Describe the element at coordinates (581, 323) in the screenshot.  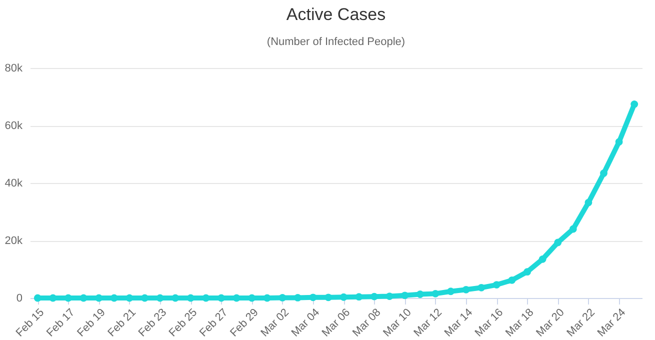
I see `x-tick-label: Mar 22` at that location.